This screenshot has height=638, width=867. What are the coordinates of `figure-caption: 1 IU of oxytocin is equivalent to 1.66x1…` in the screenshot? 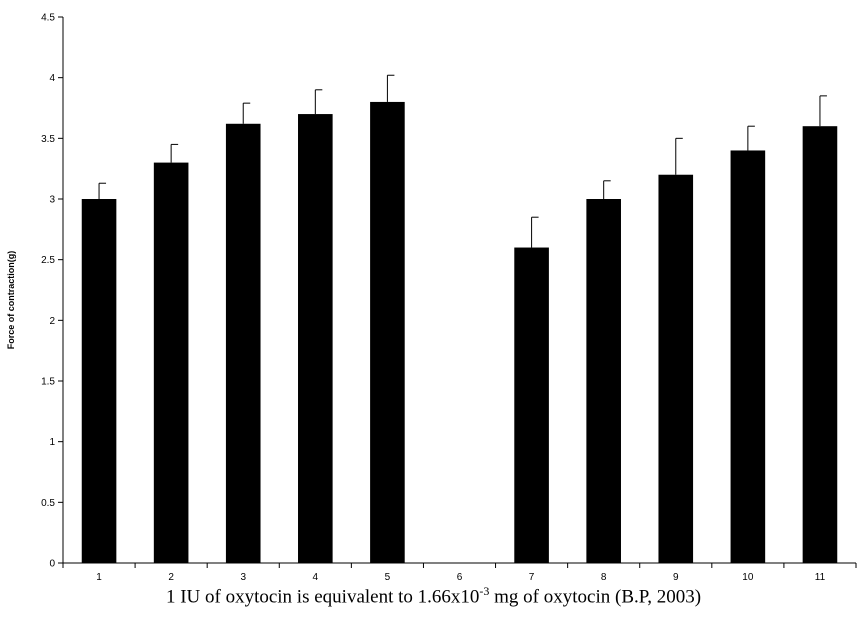 It's located at (433, 596).